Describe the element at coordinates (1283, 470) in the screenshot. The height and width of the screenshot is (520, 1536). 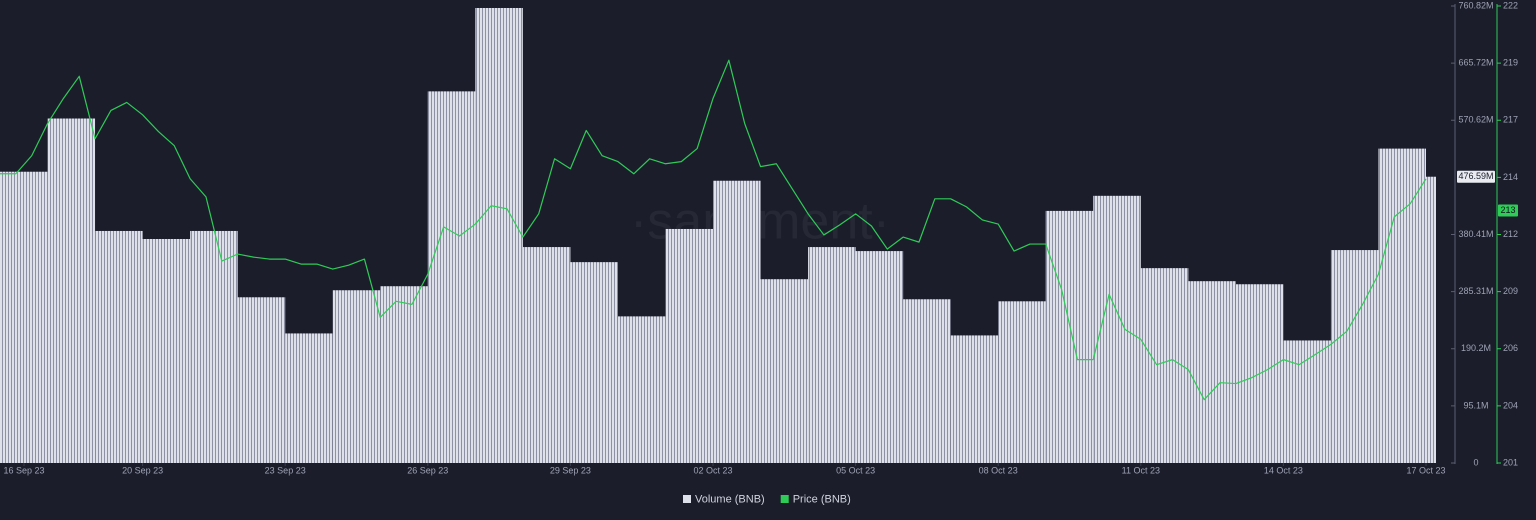
I see `x-tick-label: 14 Oct 23` at that location.